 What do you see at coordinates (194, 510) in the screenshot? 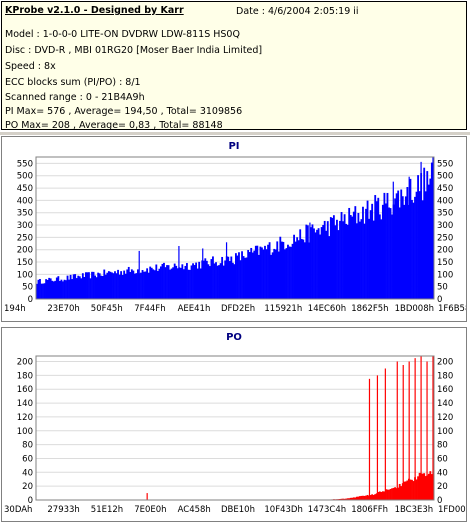
I see `x-tick-label: AC458h` at bounding box center [194, 510].